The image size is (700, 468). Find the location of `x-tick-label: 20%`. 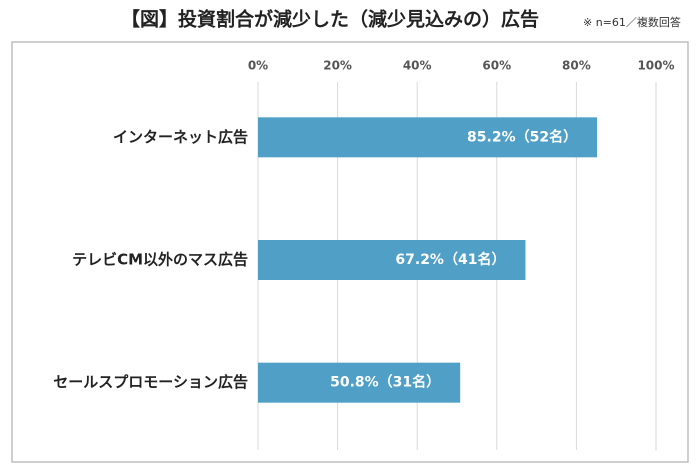

x-tick-label: 20% is located at coordinates (337, 66).